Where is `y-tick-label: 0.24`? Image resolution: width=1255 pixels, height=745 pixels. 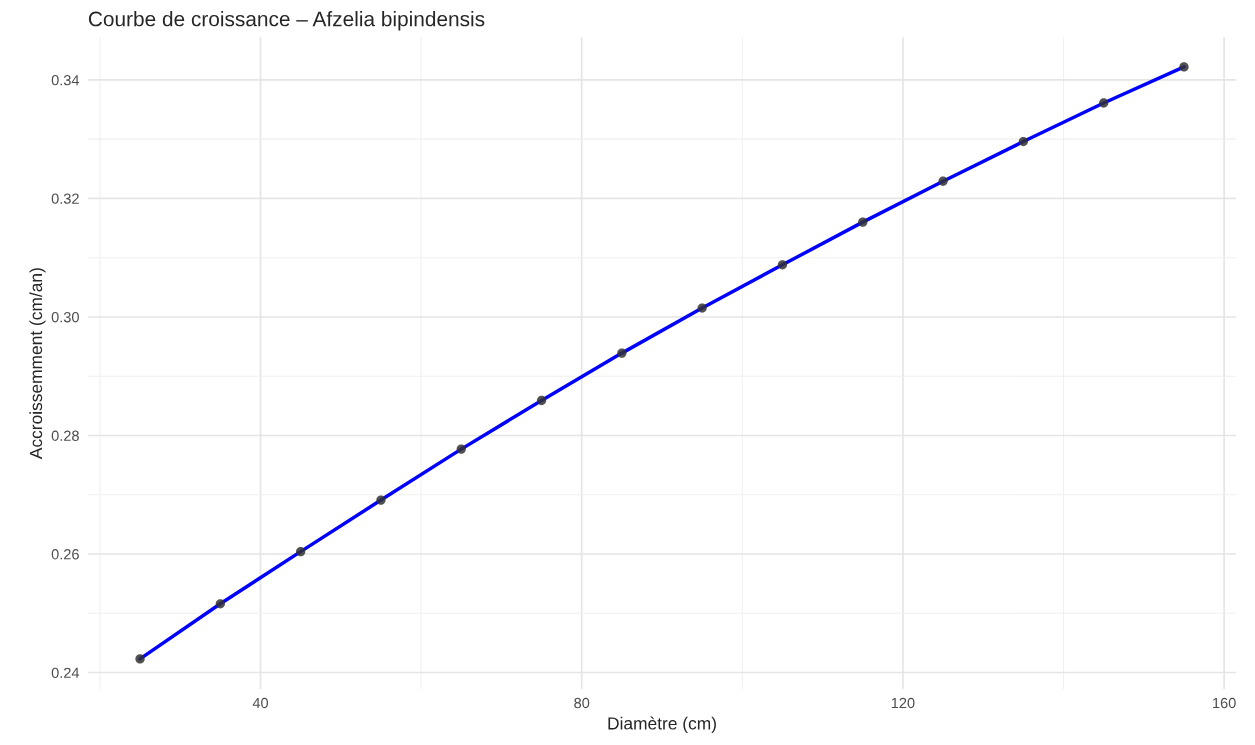 y-tick-label: 0.24 is located at coordinates (65, 672).